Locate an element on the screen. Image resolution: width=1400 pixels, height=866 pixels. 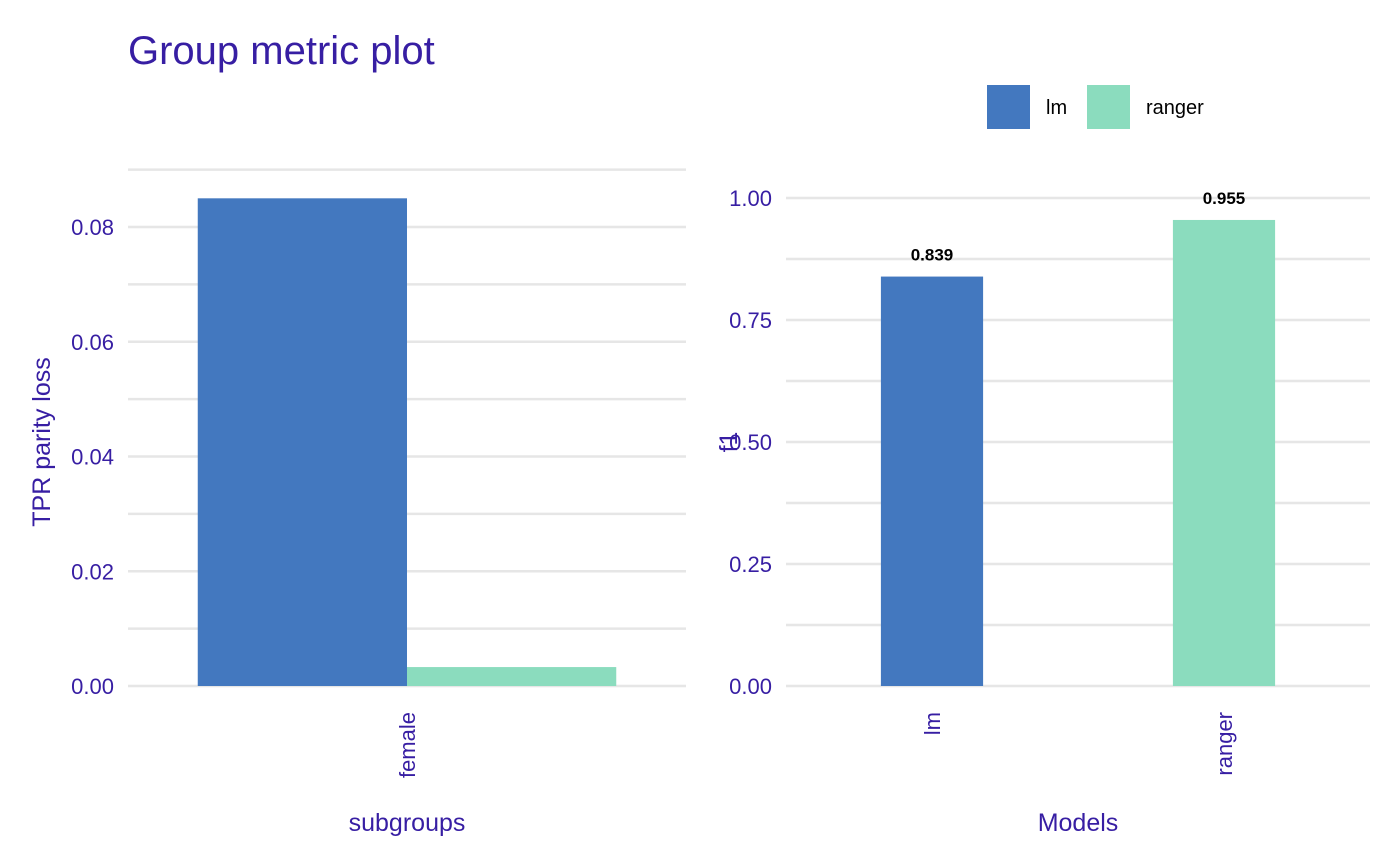
y-tick-label: 0.75 is located at coordinates (750, 320).